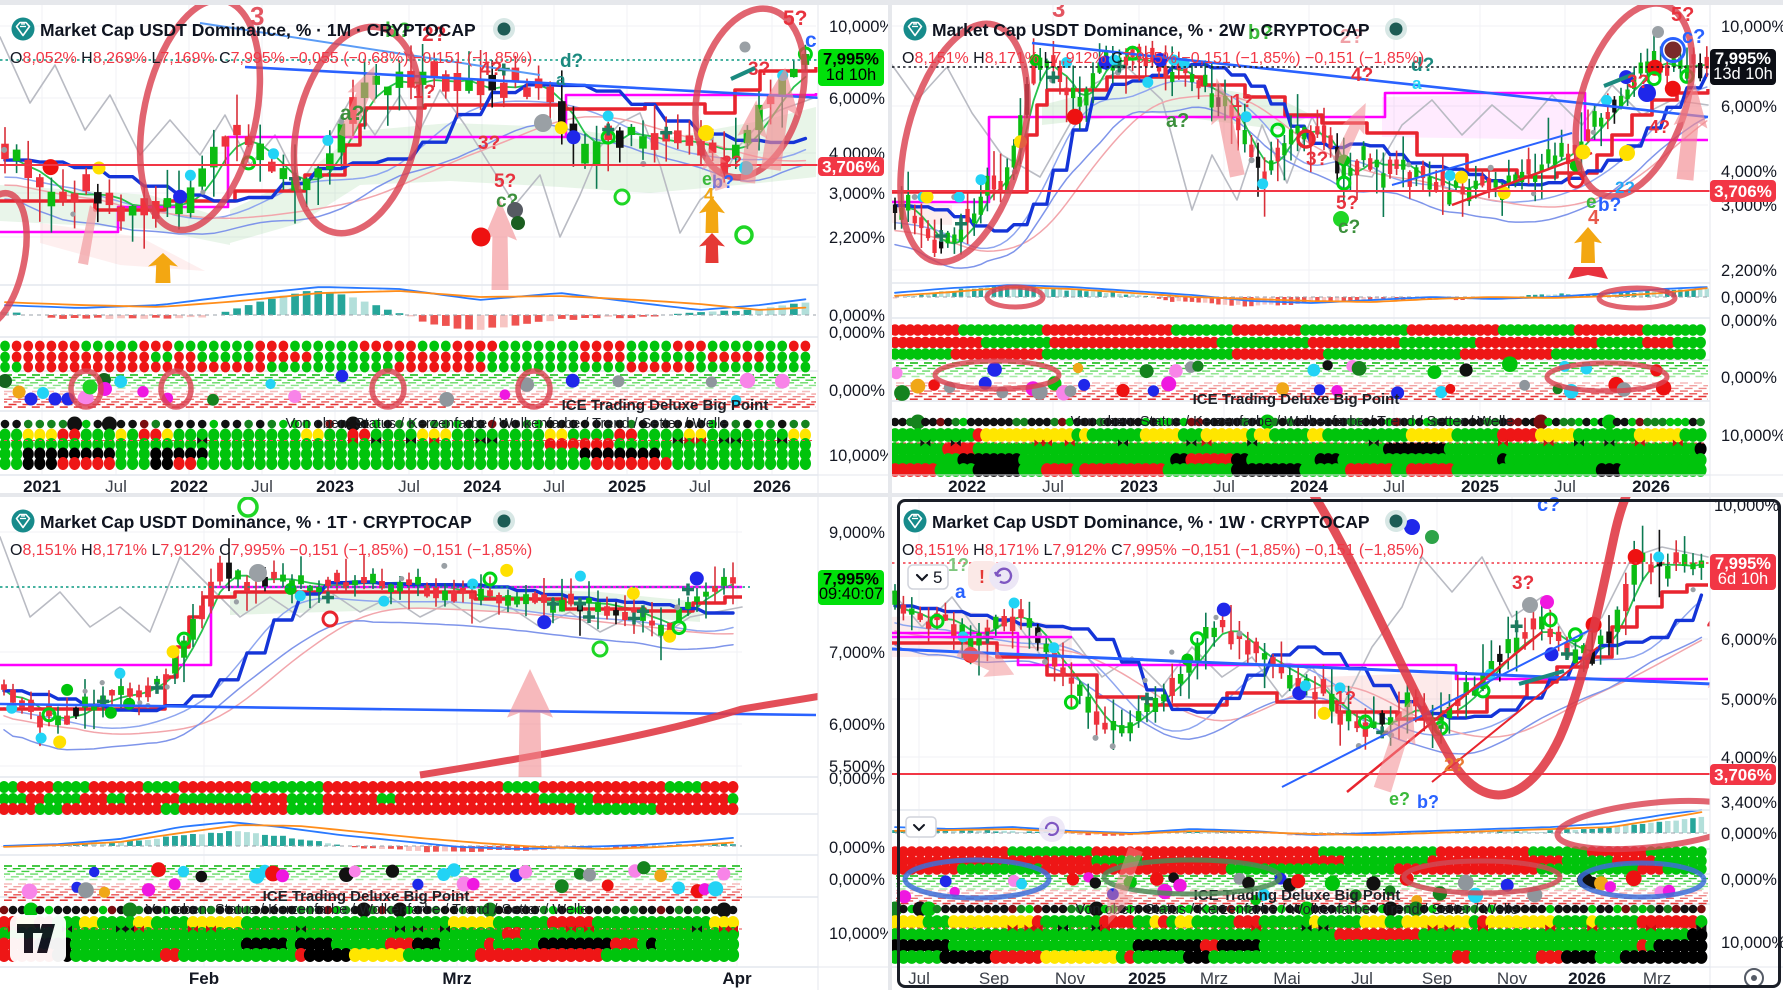  Describe the element at coordinates (1286, 978) in the screenshot. I see `svg-text: Mai` at that location.